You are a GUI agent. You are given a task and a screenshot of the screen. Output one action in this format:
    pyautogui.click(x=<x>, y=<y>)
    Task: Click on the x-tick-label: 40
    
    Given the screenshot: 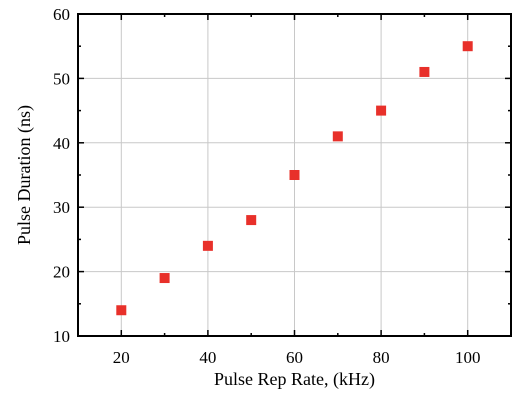 What is the action you would take?
    pyautogui.click(x=207, y=357)
    